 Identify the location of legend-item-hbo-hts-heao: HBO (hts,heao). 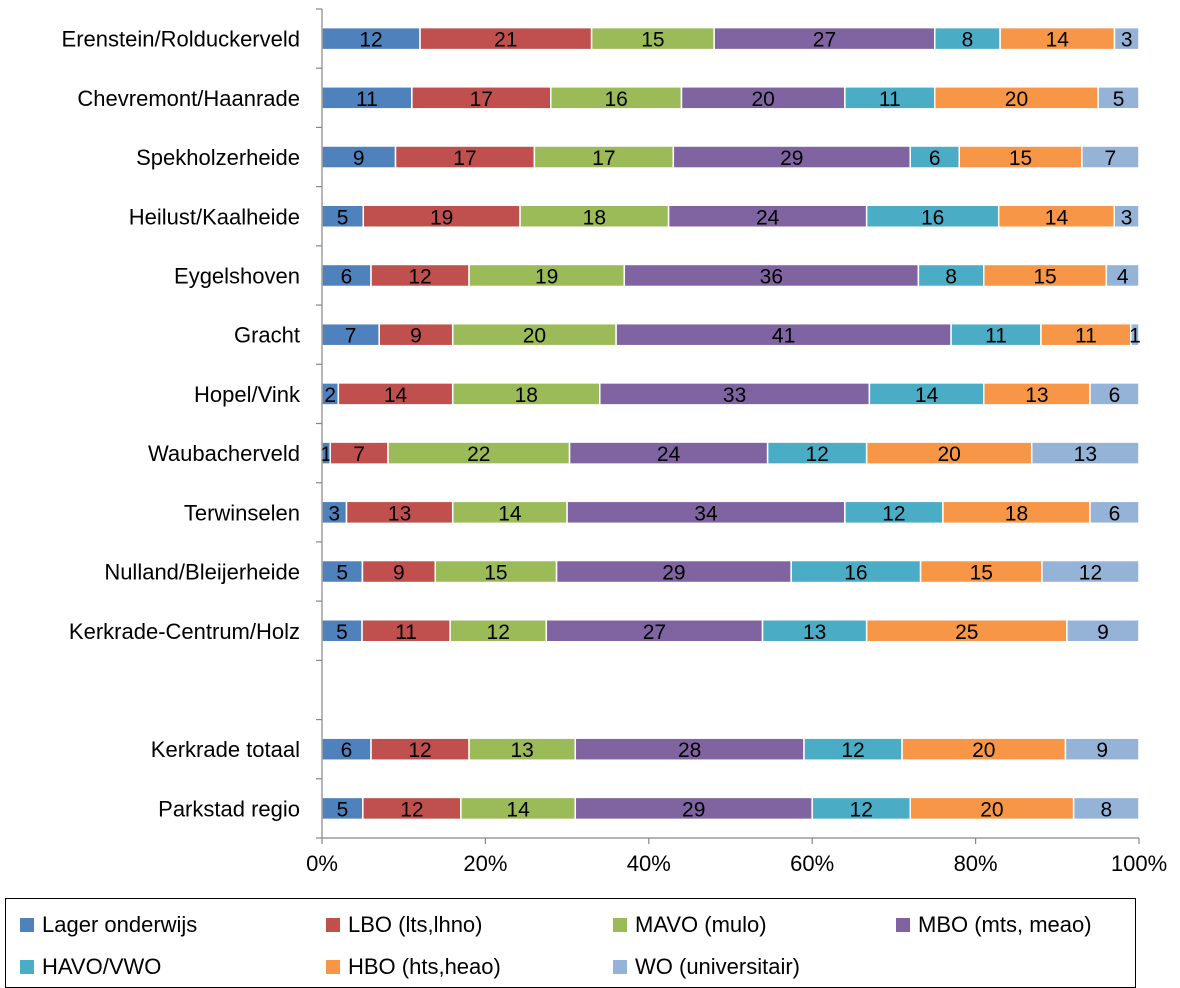
(413, 967).